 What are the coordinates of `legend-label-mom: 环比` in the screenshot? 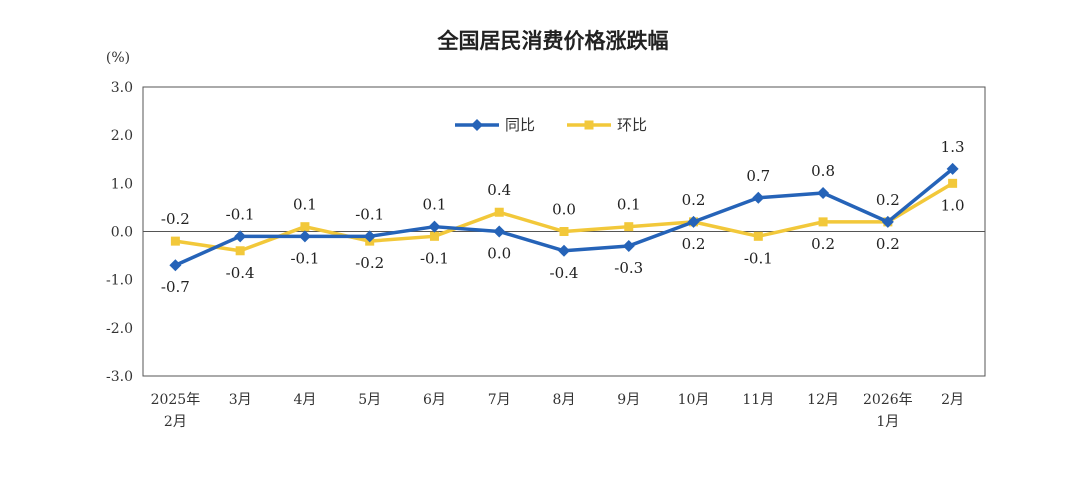 It's located at (632, 125).